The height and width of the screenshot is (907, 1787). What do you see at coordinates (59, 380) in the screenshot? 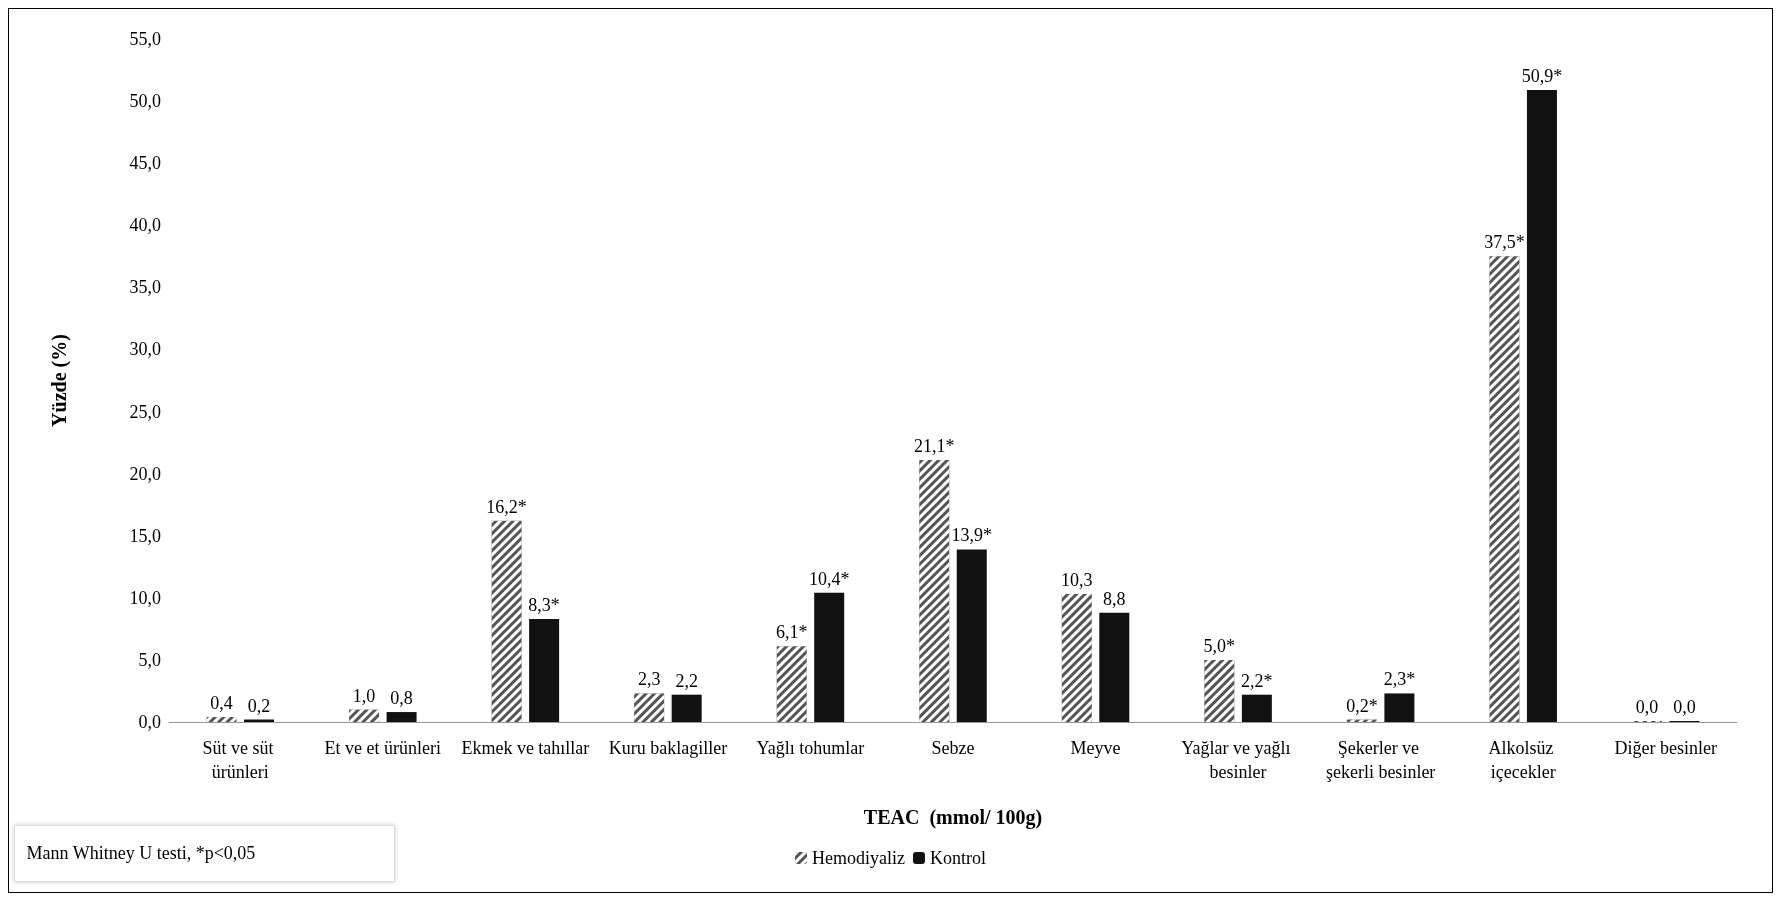
I see `y-axis-title: Yüzde (%)` at bounding box center [59, 380].